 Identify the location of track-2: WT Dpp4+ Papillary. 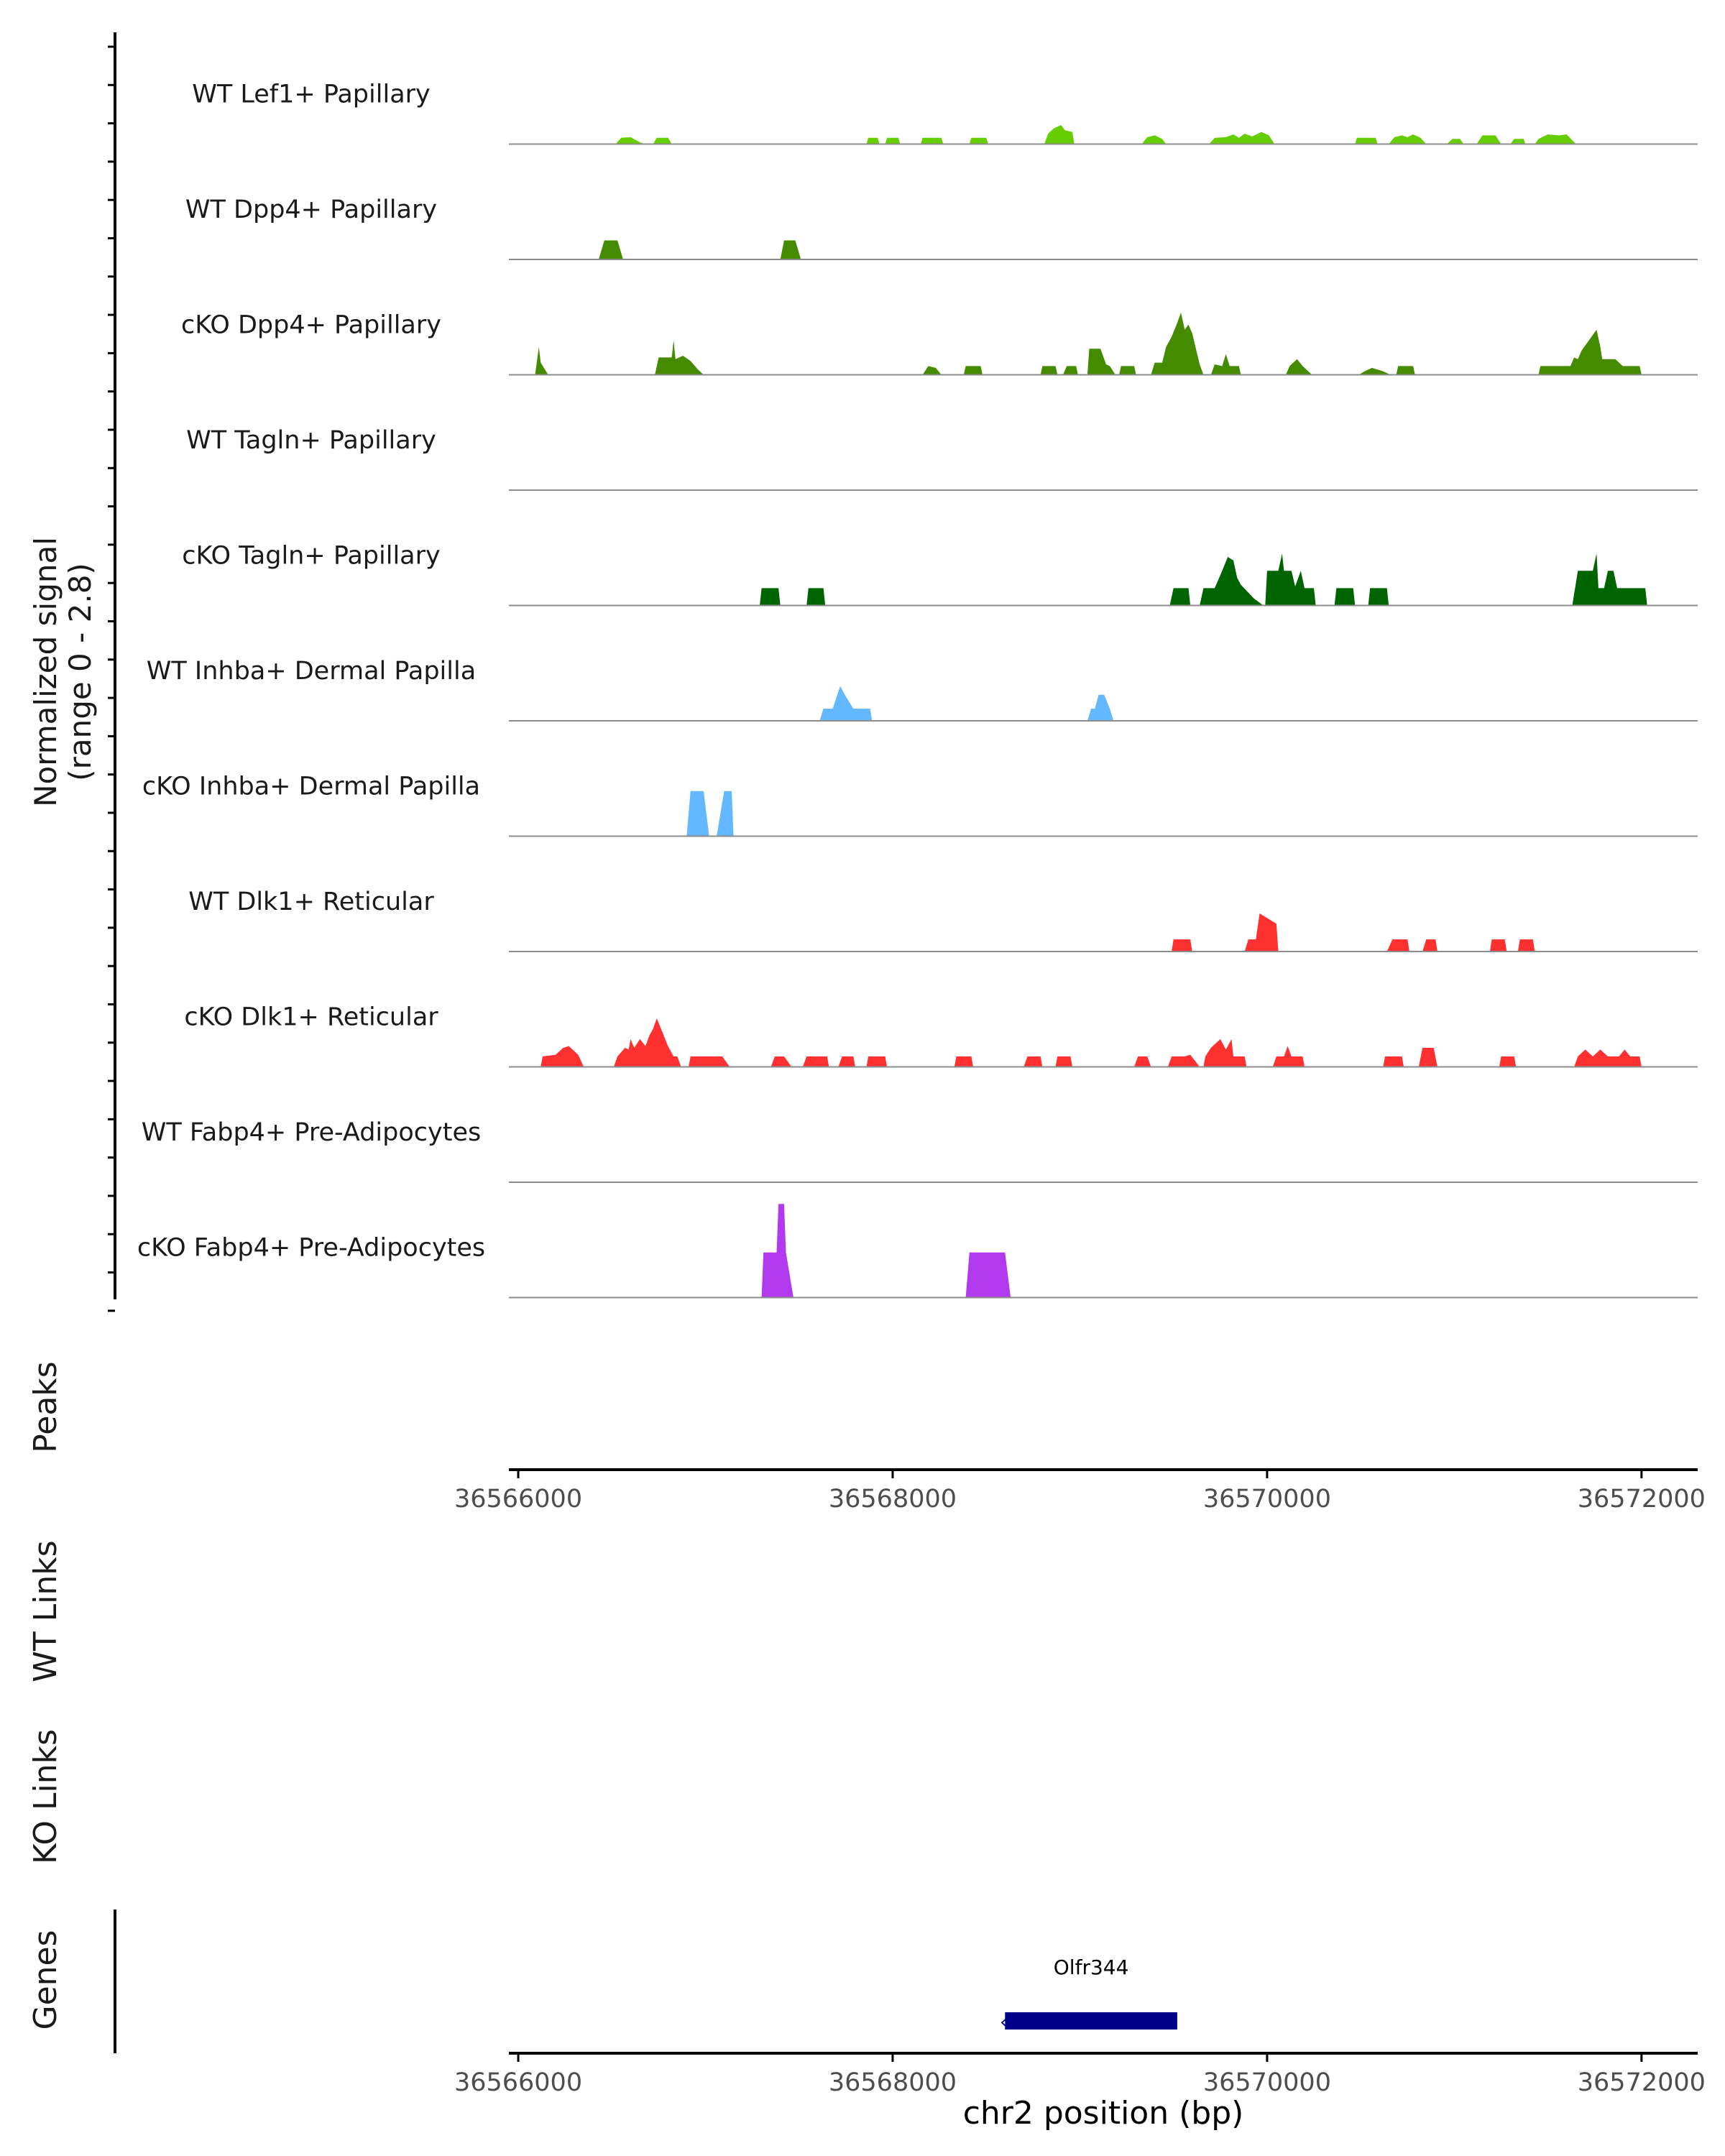
(941, 228).